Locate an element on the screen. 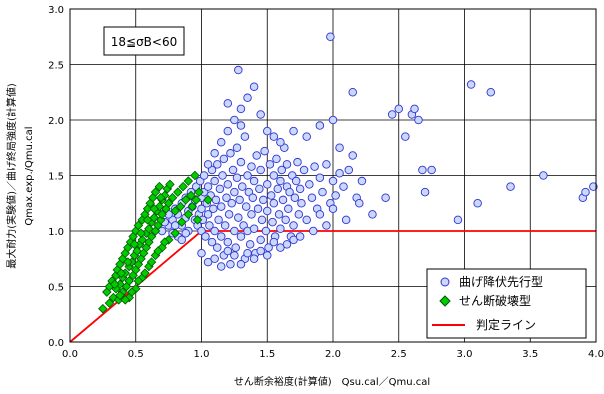 The height and width of the screenshot is (394, 604). legend-label-shear: せん断破壊型 is located at coordinates (495, 300).